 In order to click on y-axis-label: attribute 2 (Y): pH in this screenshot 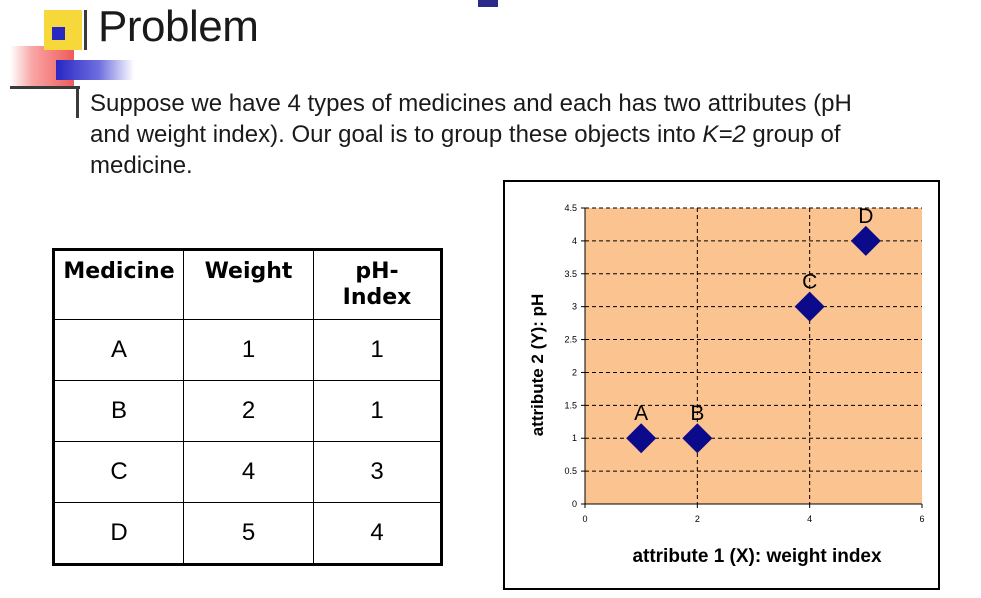, I will do `click(537, 365)`.